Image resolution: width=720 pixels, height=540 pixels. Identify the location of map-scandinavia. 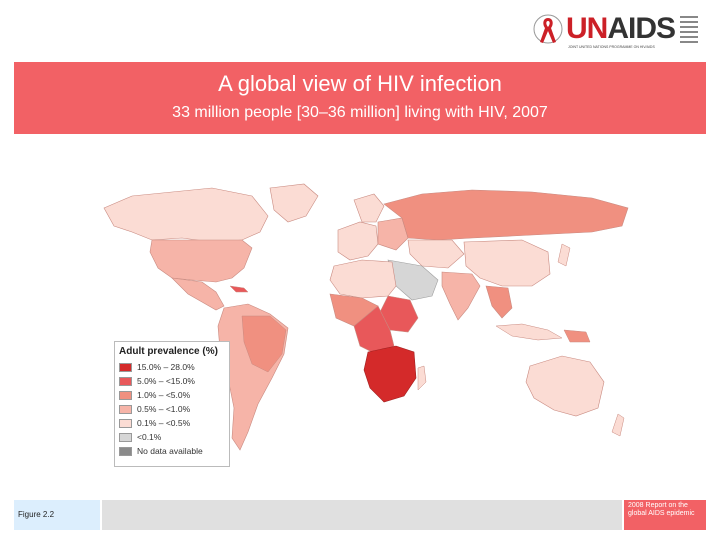
(369, 208).